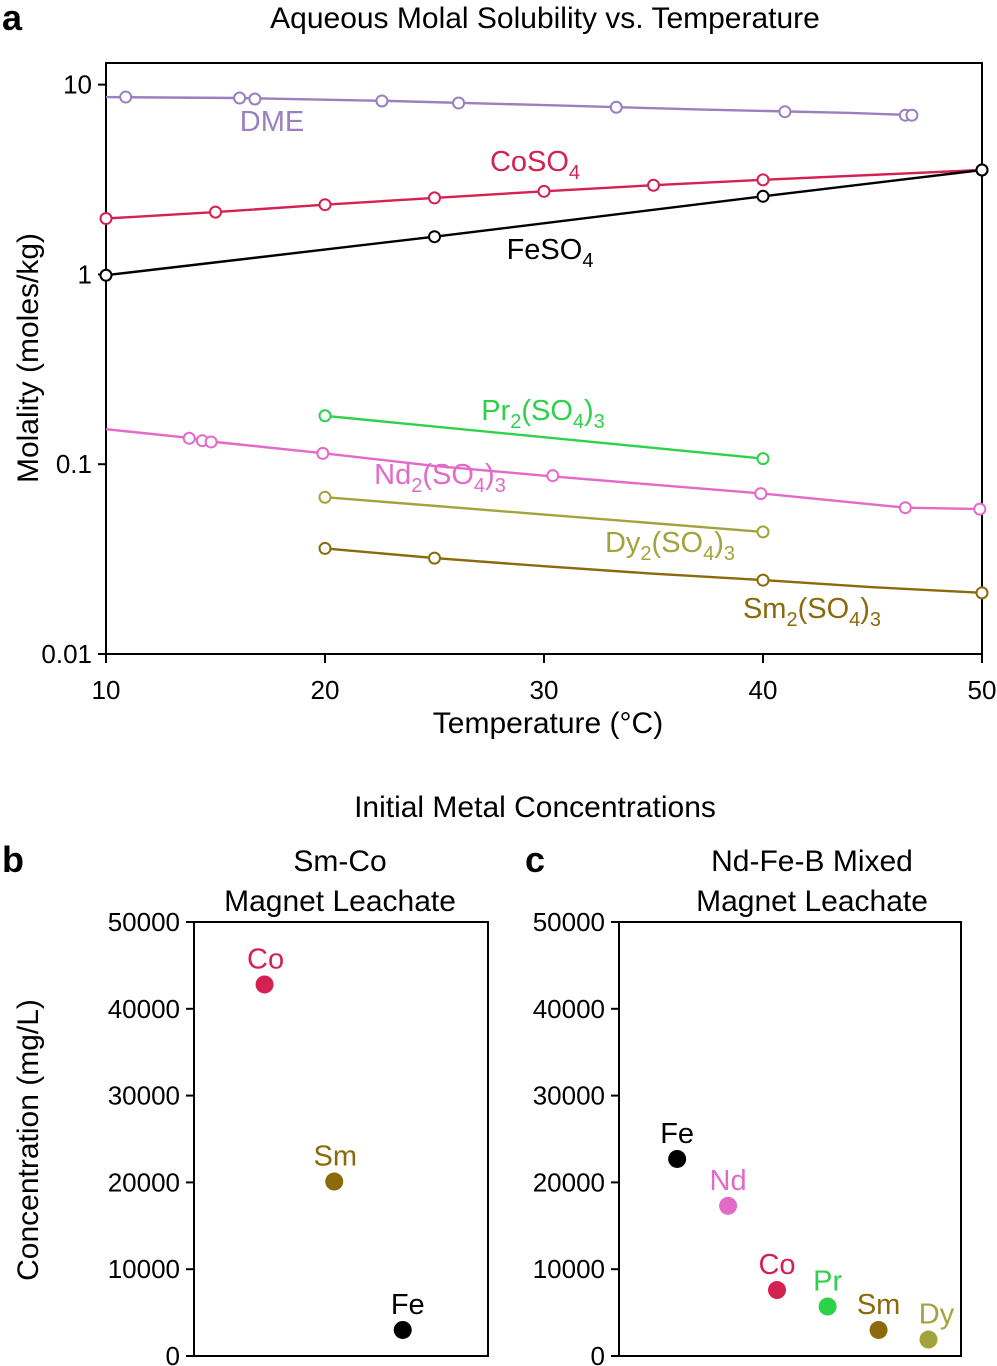  I want to click on data-label-b-sm: Sm, so click(335, 1157).